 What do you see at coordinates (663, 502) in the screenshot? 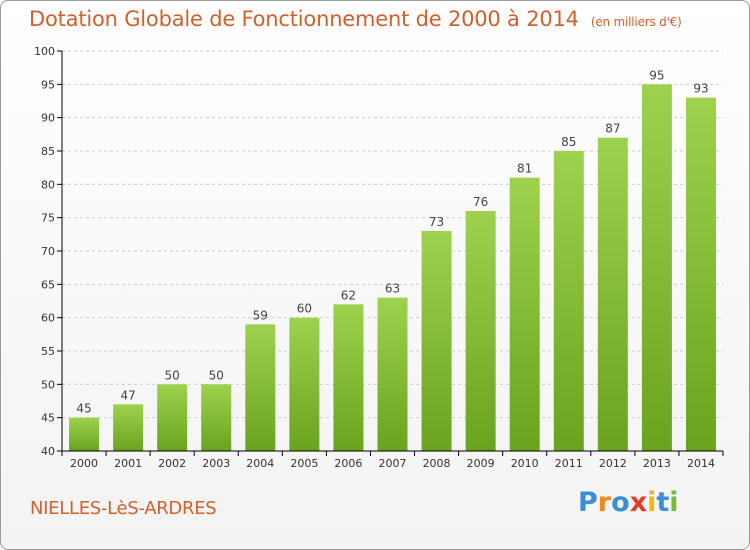
I see `logo-letter: t` at bounding box center [663, 502].